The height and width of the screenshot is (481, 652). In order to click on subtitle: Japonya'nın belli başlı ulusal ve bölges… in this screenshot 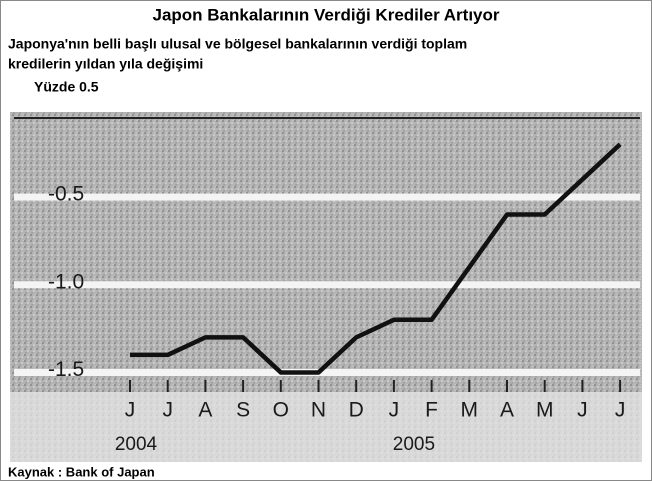, I will do `click(237, 44)`.